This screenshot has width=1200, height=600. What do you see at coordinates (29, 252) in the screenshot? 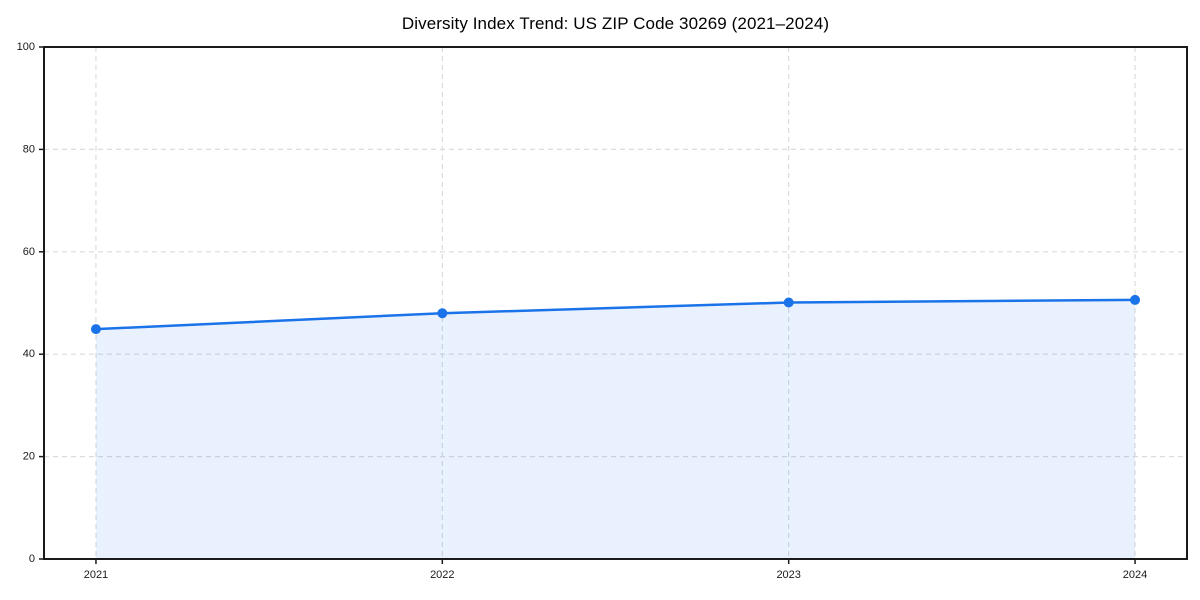
I see `y-tick-label: 60` at bounding box center [29, 252].